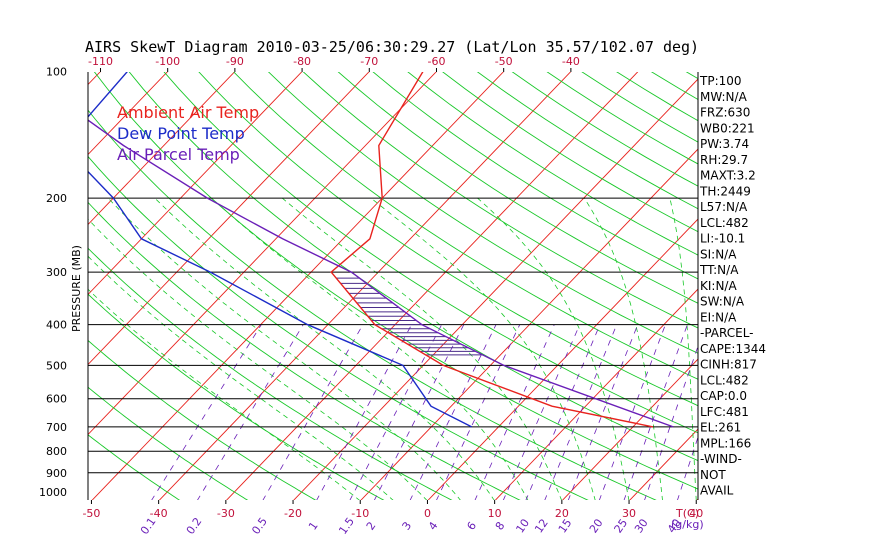 Image resolution: width=870 pixels, height=560 pixels. Describe the element at coordinates (596, 526) in the screenshot. I see `mixing-ratio-tick-label: 20` at that location.